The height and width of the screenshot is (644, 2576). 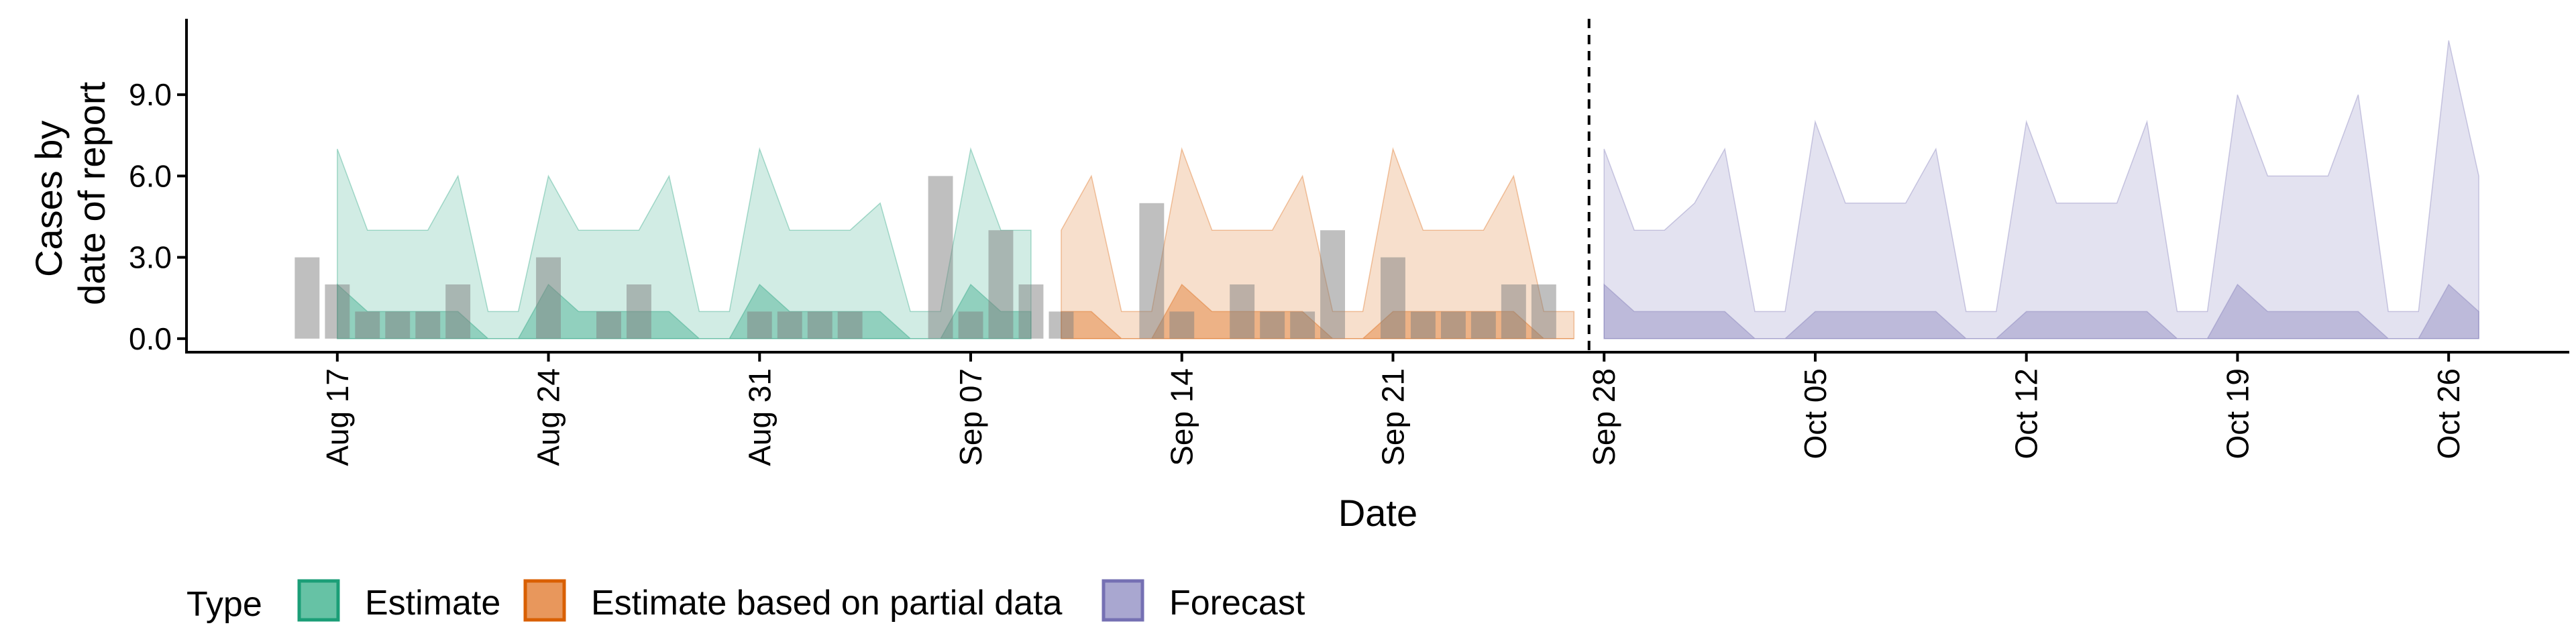 What do you see at coordinates (548, 417) in the screenshot?
I see `x-tick-label: Aug 24` at bounding box center [548, 417].